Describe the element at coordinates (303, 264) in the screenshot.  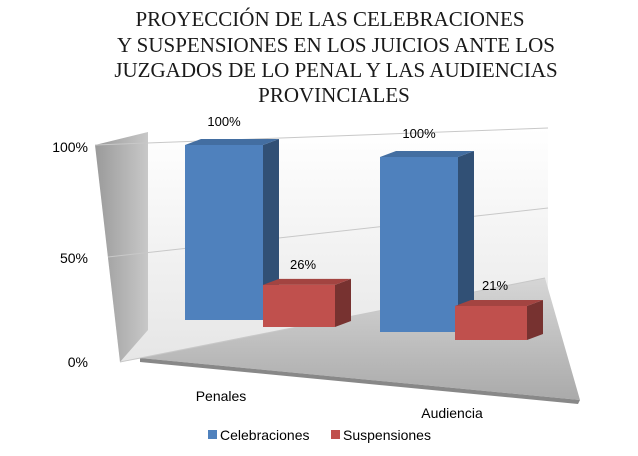
I see `data-label: 26%` at that location.